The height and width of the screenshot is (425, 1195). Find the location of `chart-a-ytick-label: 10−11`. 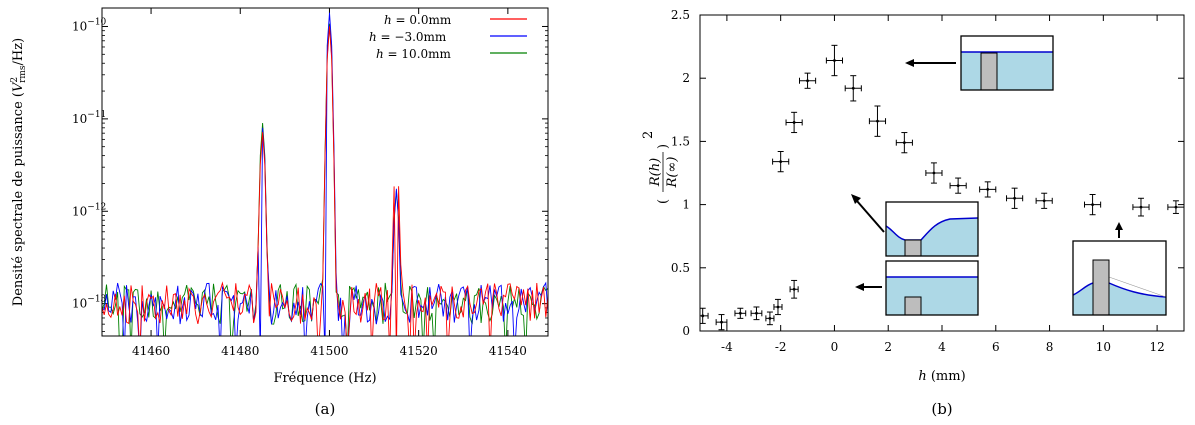

chart-a-ytick-label: 10−11 is located at coordinates (89, 118).